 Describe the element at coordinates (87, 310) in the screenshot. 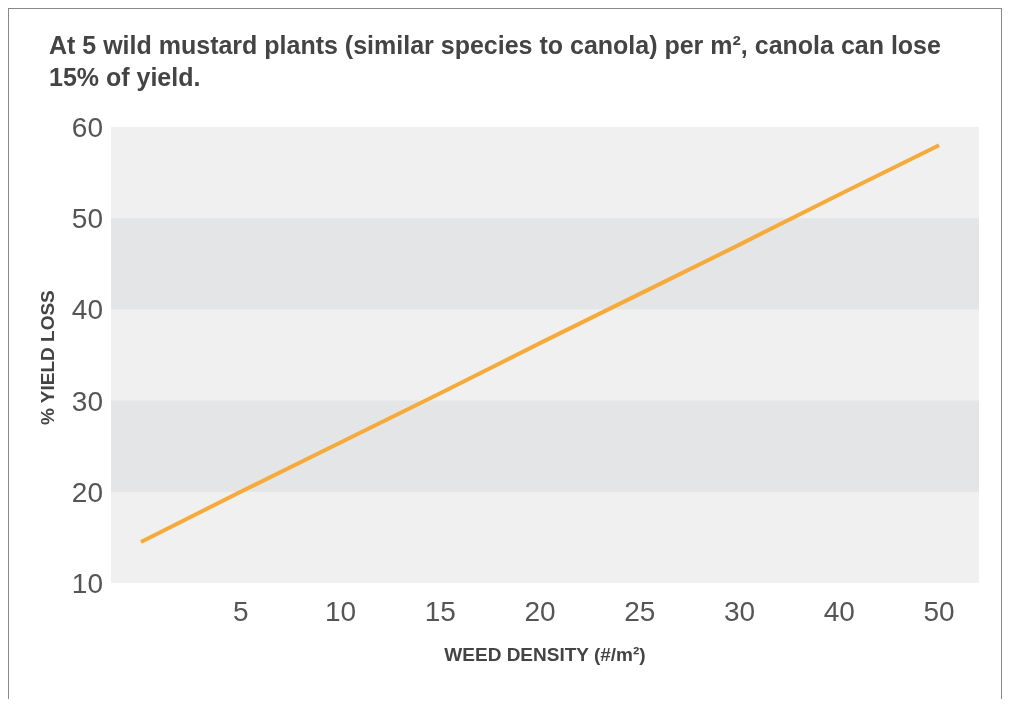

I see `y-tick-label: 40` at that location.